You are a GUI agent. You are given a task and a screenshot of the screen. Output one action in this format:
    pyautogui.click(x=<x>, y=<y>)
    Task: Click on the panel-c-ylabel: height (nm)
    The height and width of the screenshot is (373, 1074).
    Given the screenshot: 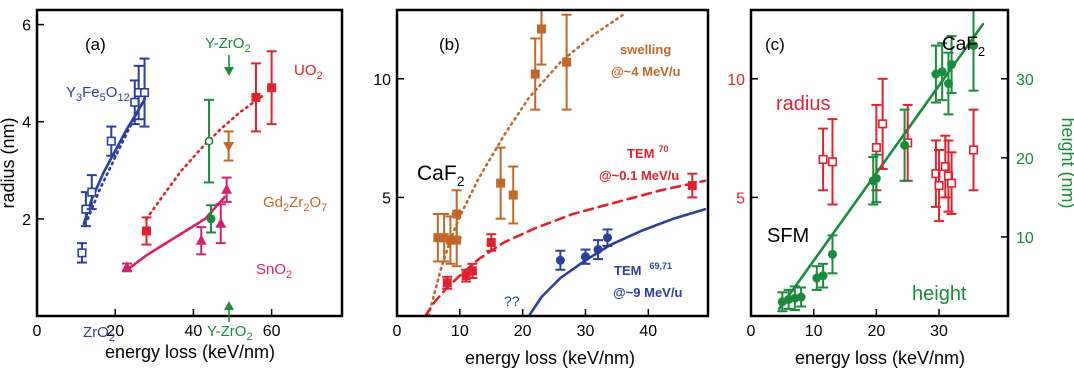 What is the action you would take?
    pyautogui.click(x=1066, y=162)
    